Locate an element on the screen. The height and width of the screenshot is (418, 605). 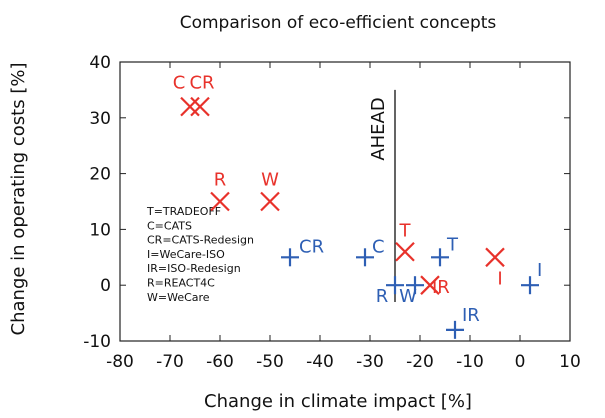
legend-entry: CR=CATS-Redesign is located at coordinates (200, 240).